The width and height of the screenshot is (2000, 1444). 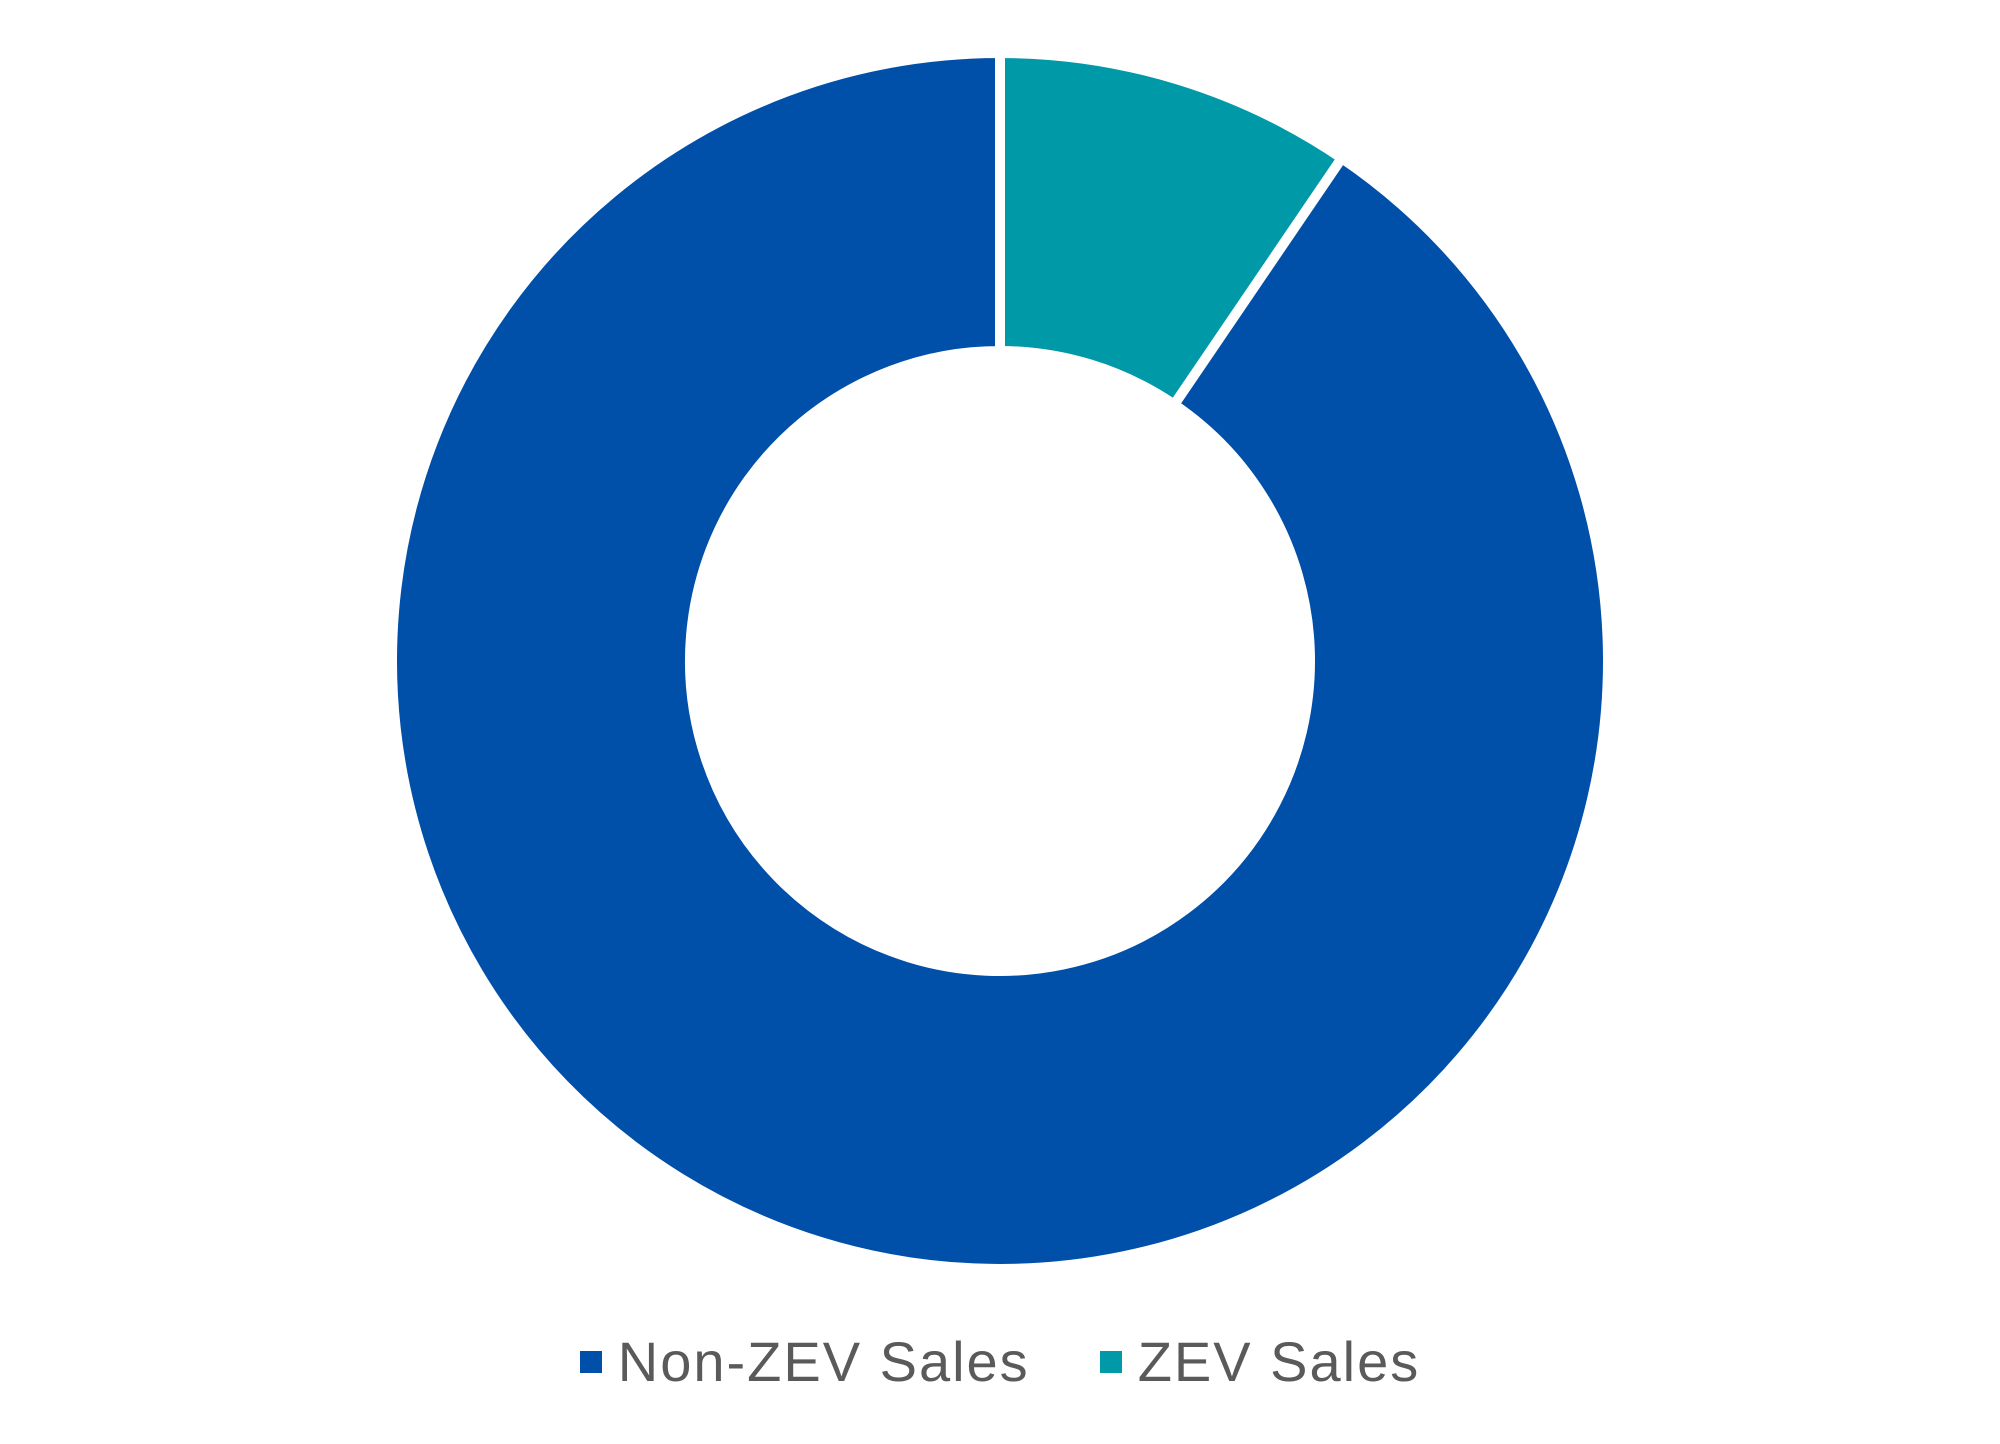 What do you see at coordinates (1172, 229) in the screenshot?
I see `slice-zev-sales` at bounding box center [1172, 229].